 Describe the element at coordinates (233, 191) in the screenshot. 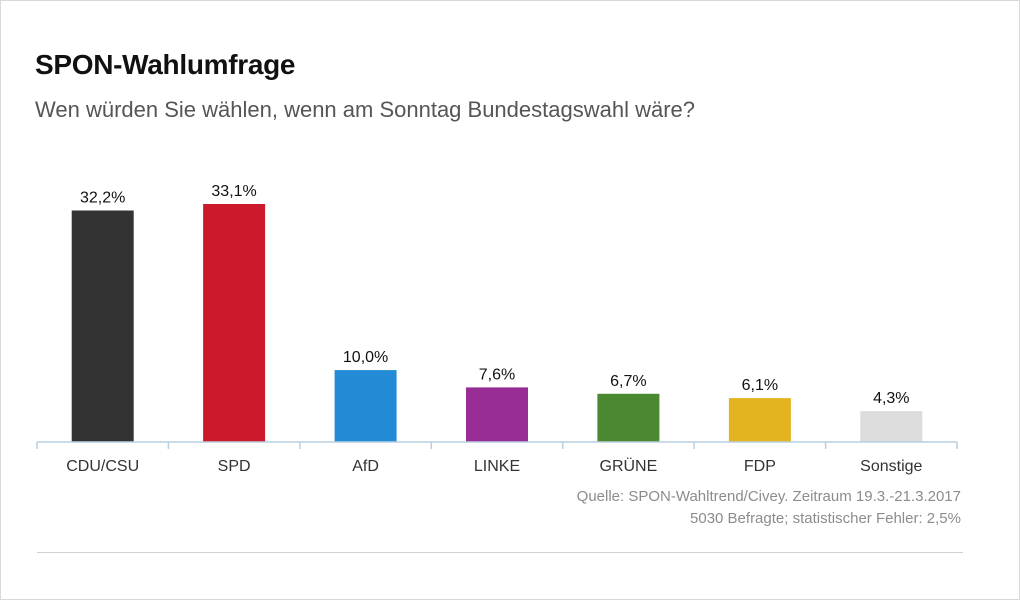

I see `bar-value-label: 33,1%` at that location.